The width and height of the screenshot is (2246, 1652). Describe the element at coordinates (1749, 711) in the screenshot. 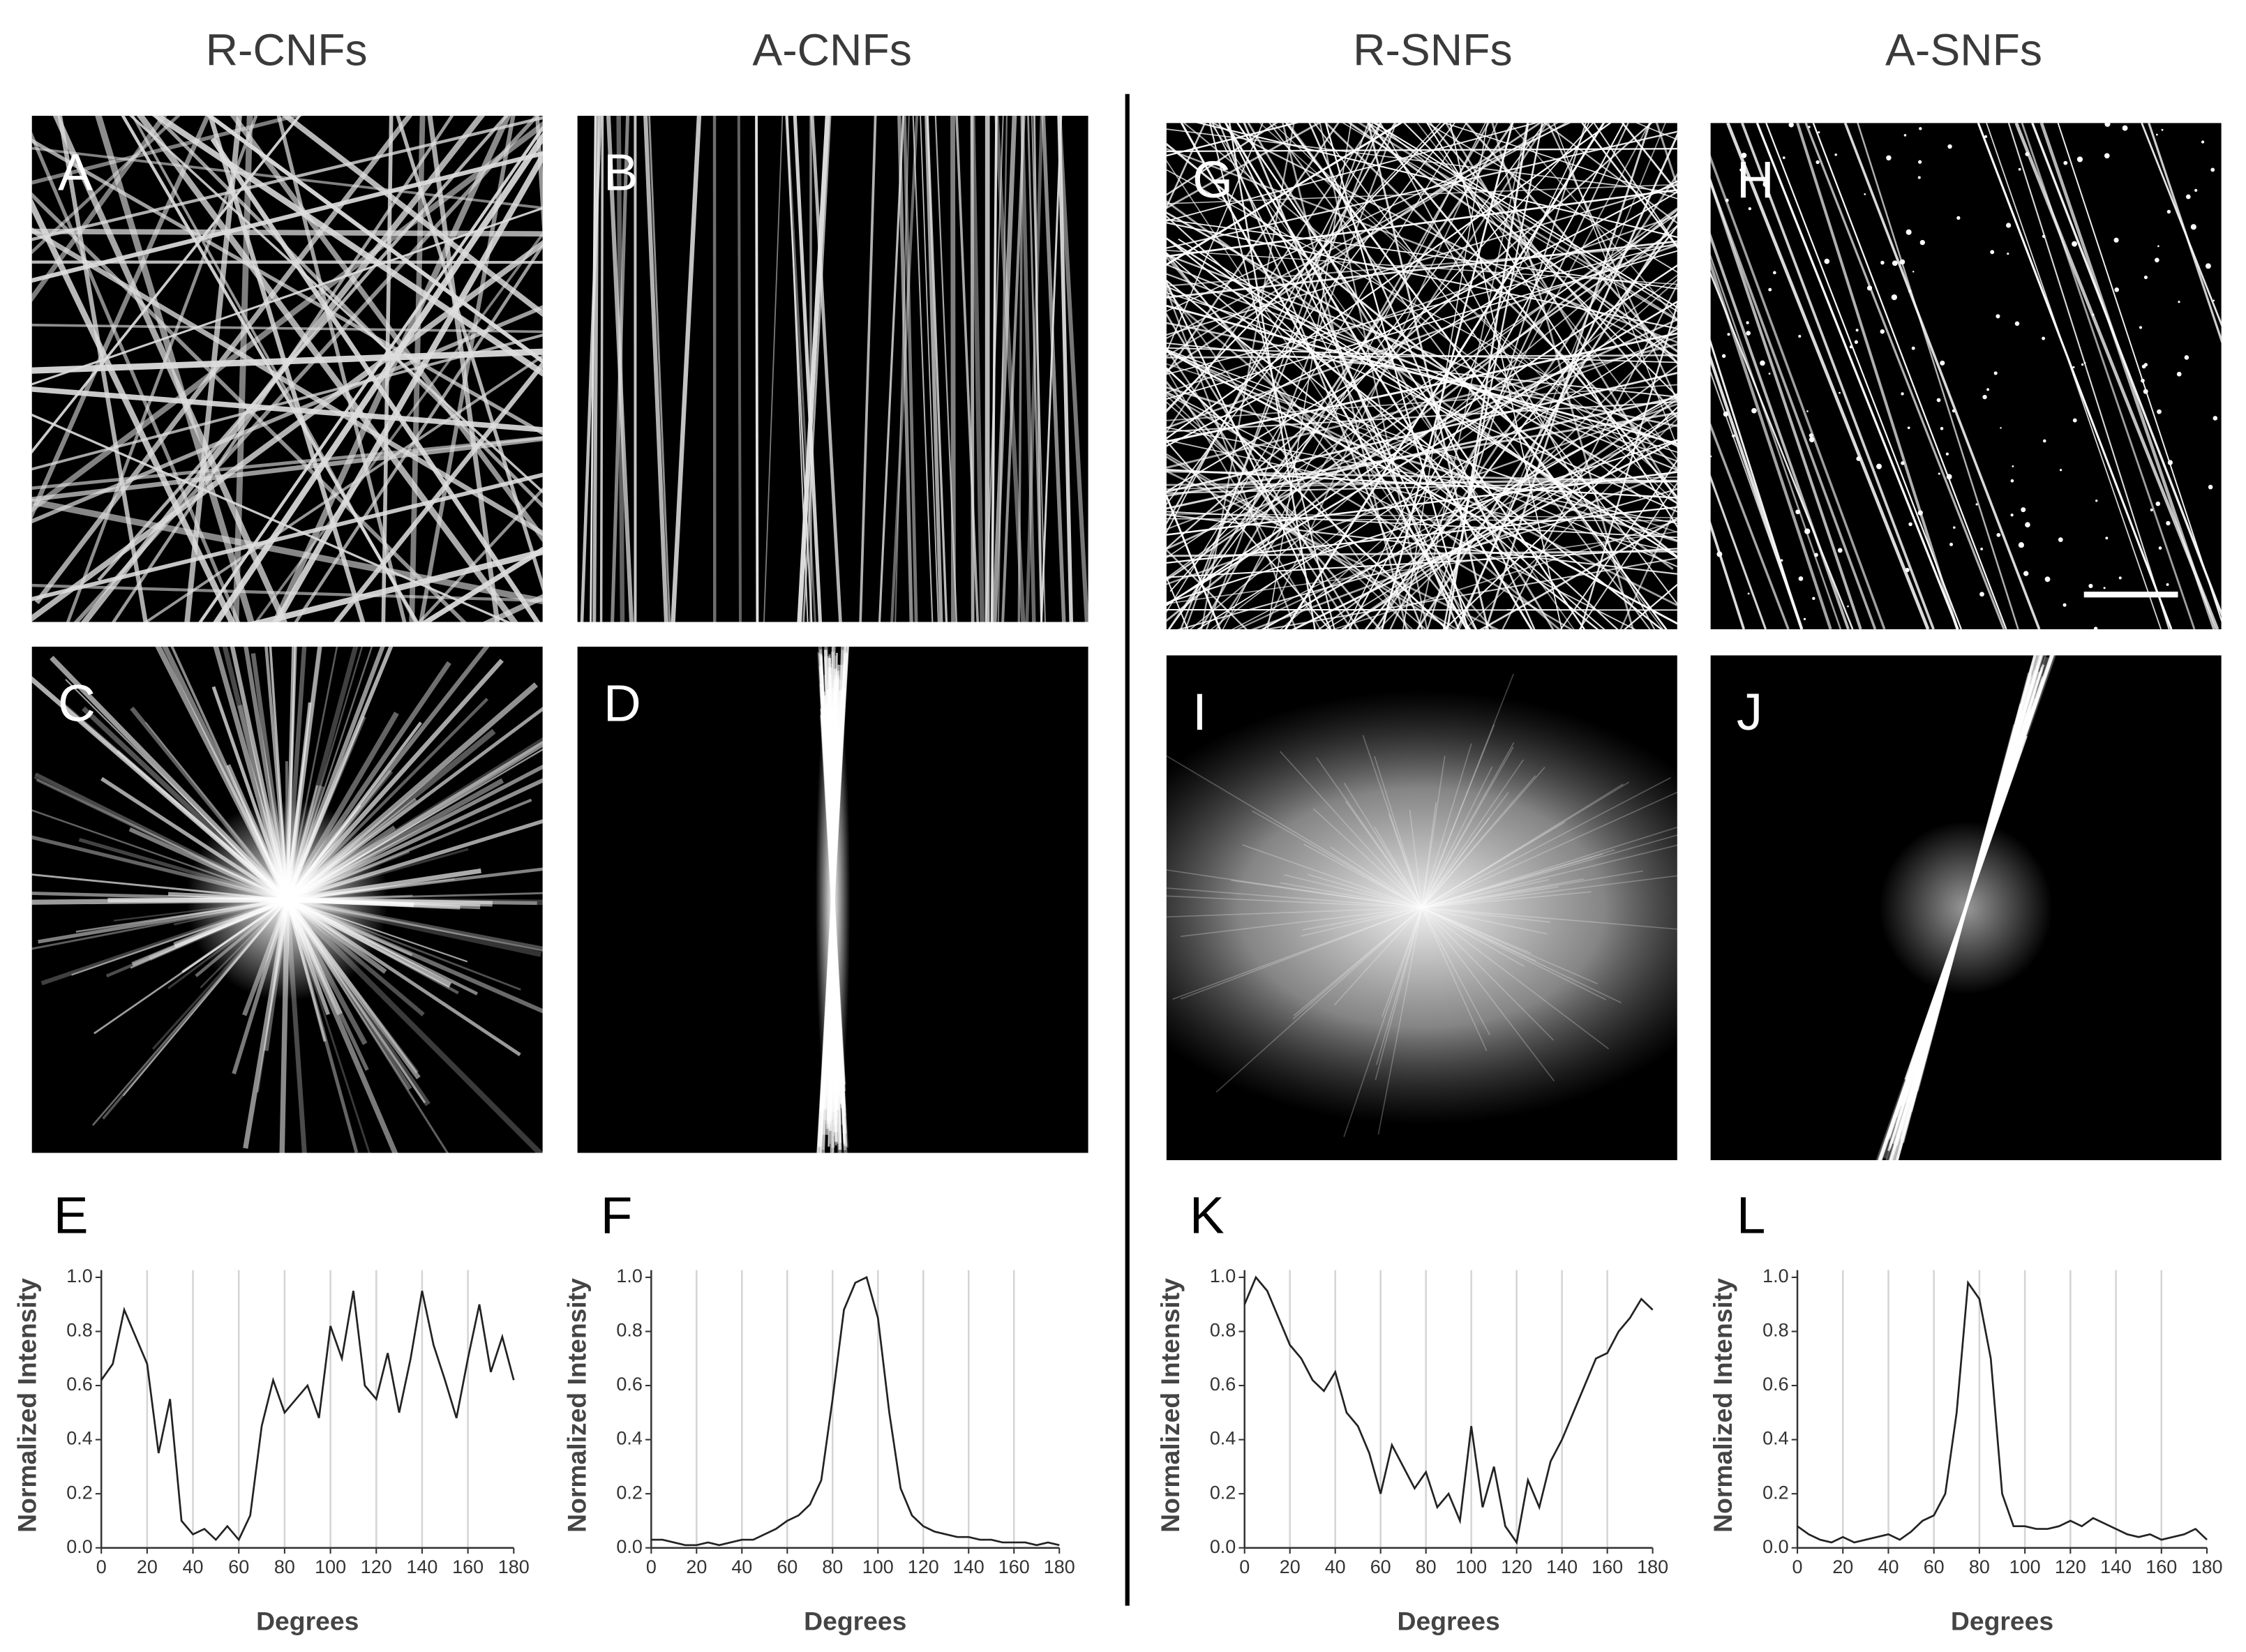

I see `panel-label: J` at that location.